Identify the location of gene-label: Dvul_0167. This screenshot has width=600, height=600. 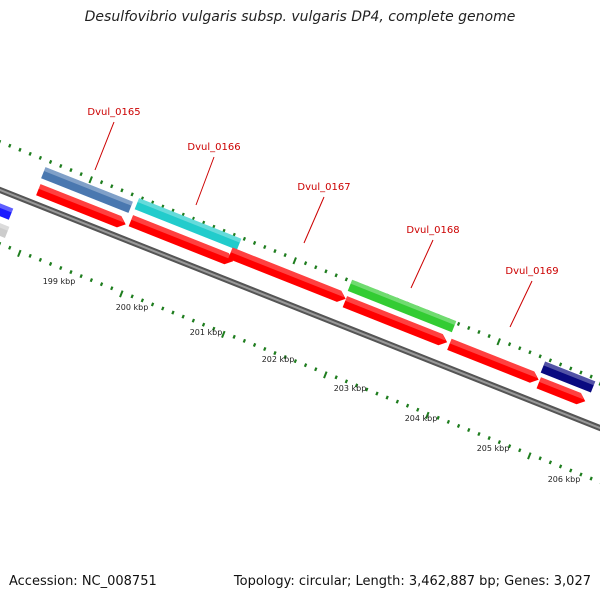
(323, 187).